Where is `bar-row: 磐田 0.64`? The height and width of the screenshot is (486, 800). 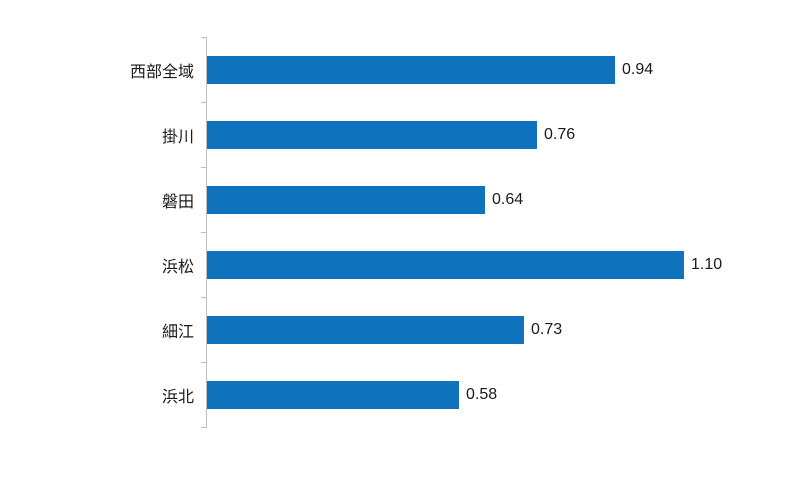
bar-row: 磐田 0.64 is located at coordinates (400, 199).